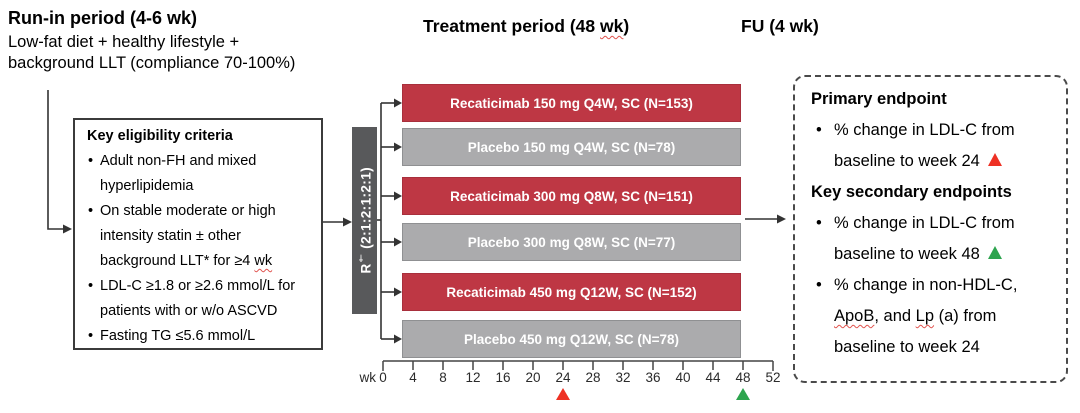 Image resolution: width=1080 pixels, height=413 pixels. What do you see at coordinates (743, 394) in the screenshot?
I see `week48-green-triangle-icon` at bounding box center [743, 394].